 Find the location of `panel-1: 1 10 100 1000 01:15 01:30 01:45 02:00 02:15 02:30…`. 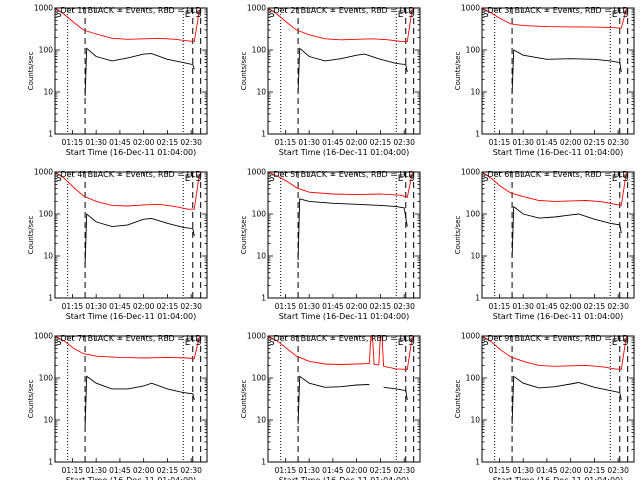

panel-1: 1 10 100 1000 01:15 01:30 01:45 02:00 02:15 02:30… is located at coordinates (117, 80).